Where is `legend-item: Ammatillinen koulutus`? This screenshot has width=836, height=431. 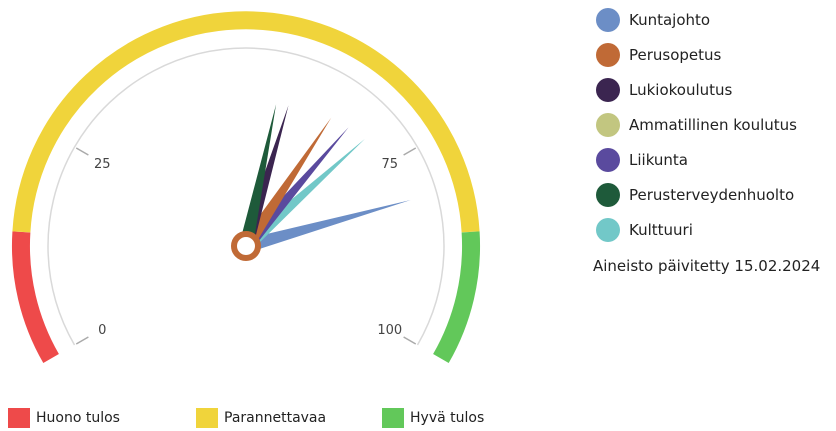
legend-item: Ammatillinen koulutus is located at coordinates (696, 124).